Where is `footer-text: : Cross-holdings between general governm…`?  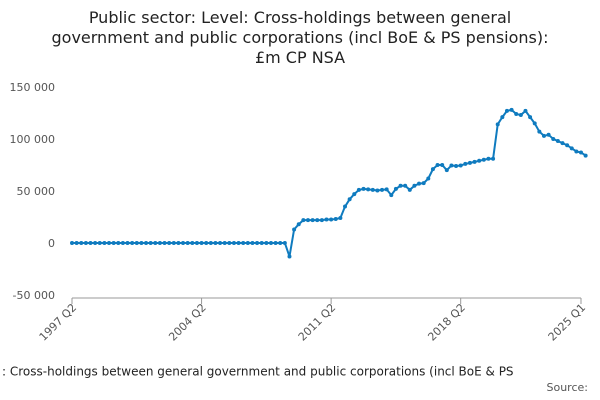 footer-text: : Cross-holdings between general governm… is located at coordinates (258, 372).